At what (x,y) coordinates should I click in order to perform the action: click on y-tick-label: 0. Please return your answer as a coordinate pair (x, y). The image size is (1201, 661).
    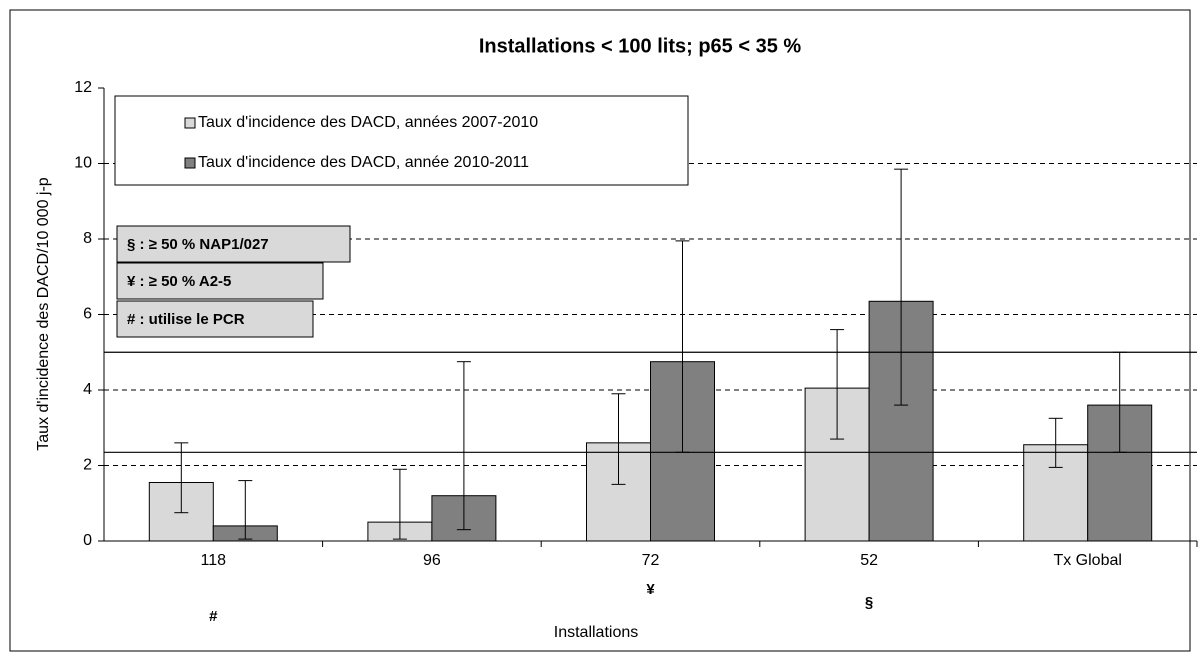
    Looking at the image, I should click on (87, 540).